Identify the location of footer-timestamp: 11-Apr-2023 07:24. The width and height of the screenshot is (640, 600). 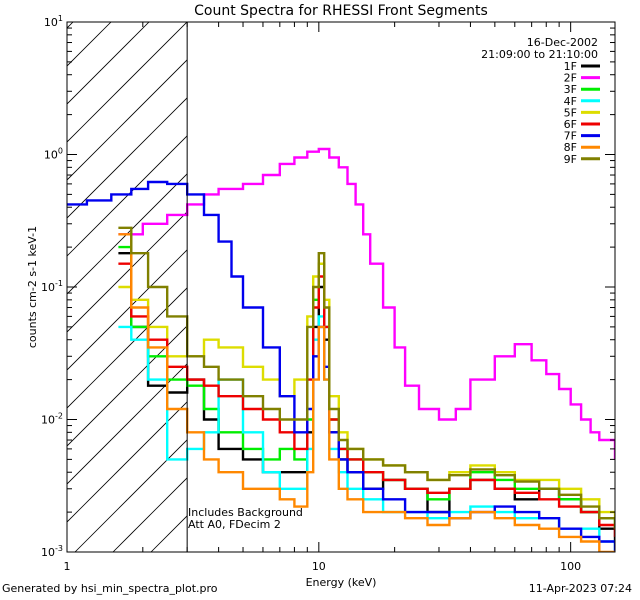
(580, 588).